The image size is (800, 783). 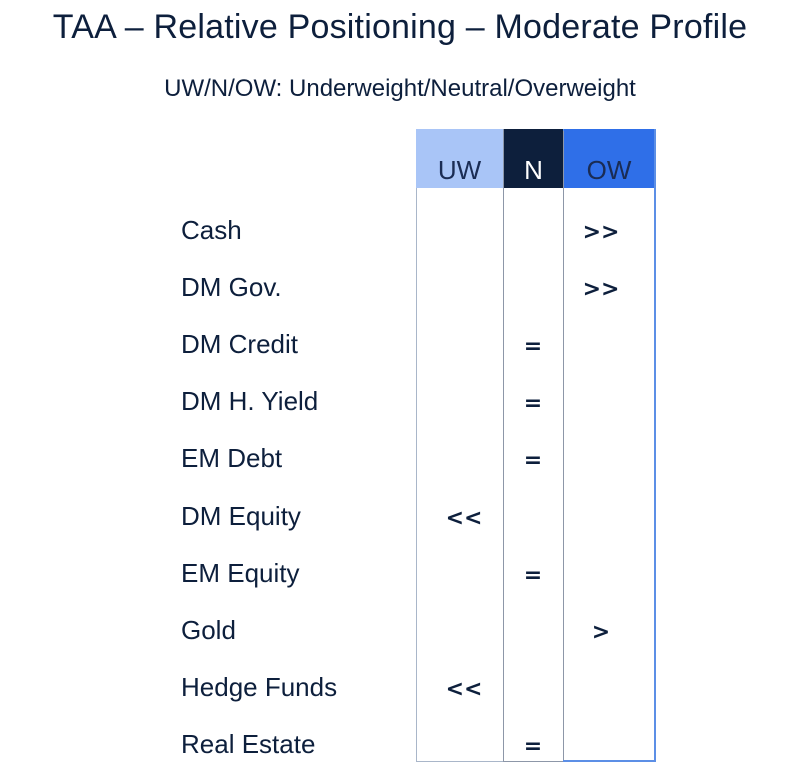 What do you see at coordinates (232, 458) in the screenshot?
I see `row-label-em-debt: EM Debt` at bounding box center [232, 458].